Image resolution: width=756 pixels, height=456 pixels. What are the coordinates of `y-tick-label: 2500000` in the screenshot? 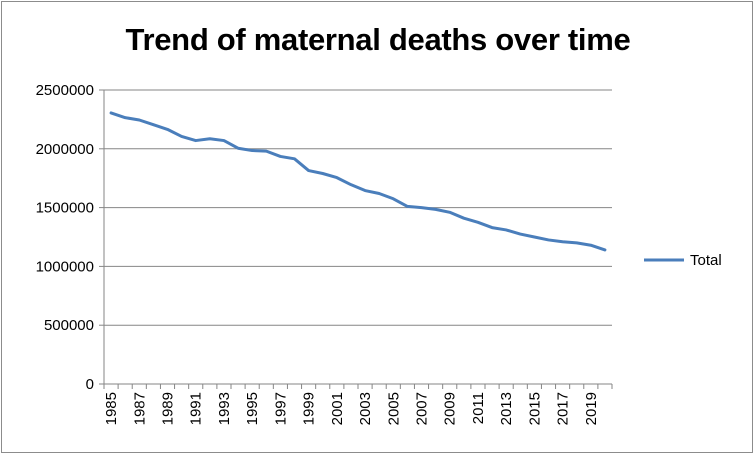 It's located at (65, 90).